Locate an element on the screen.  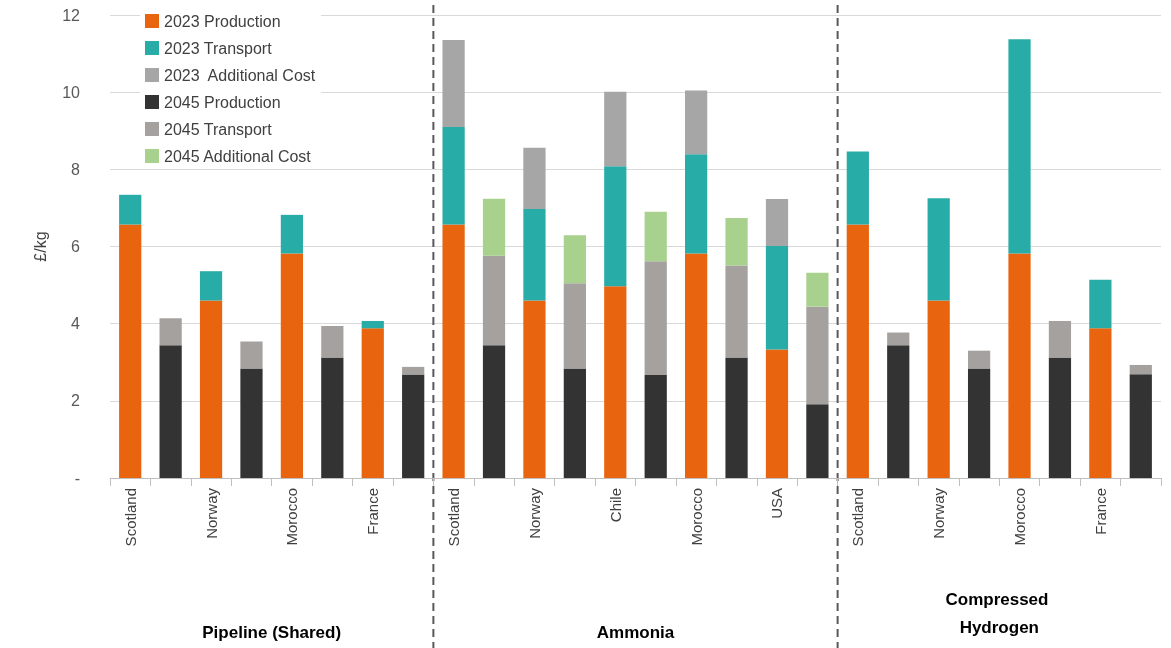
y-axis-title: £/kg is located at coordinates (40, 246).